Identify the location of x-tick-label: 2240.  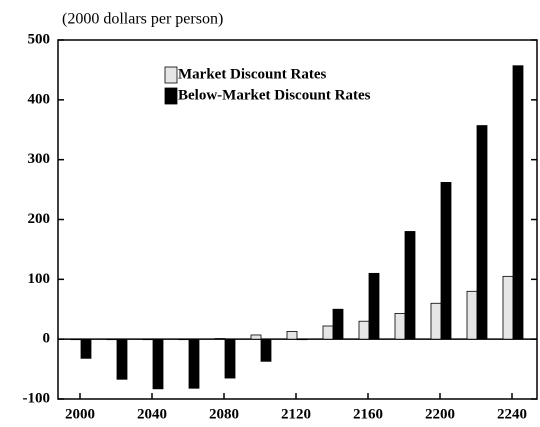
(512, 414).